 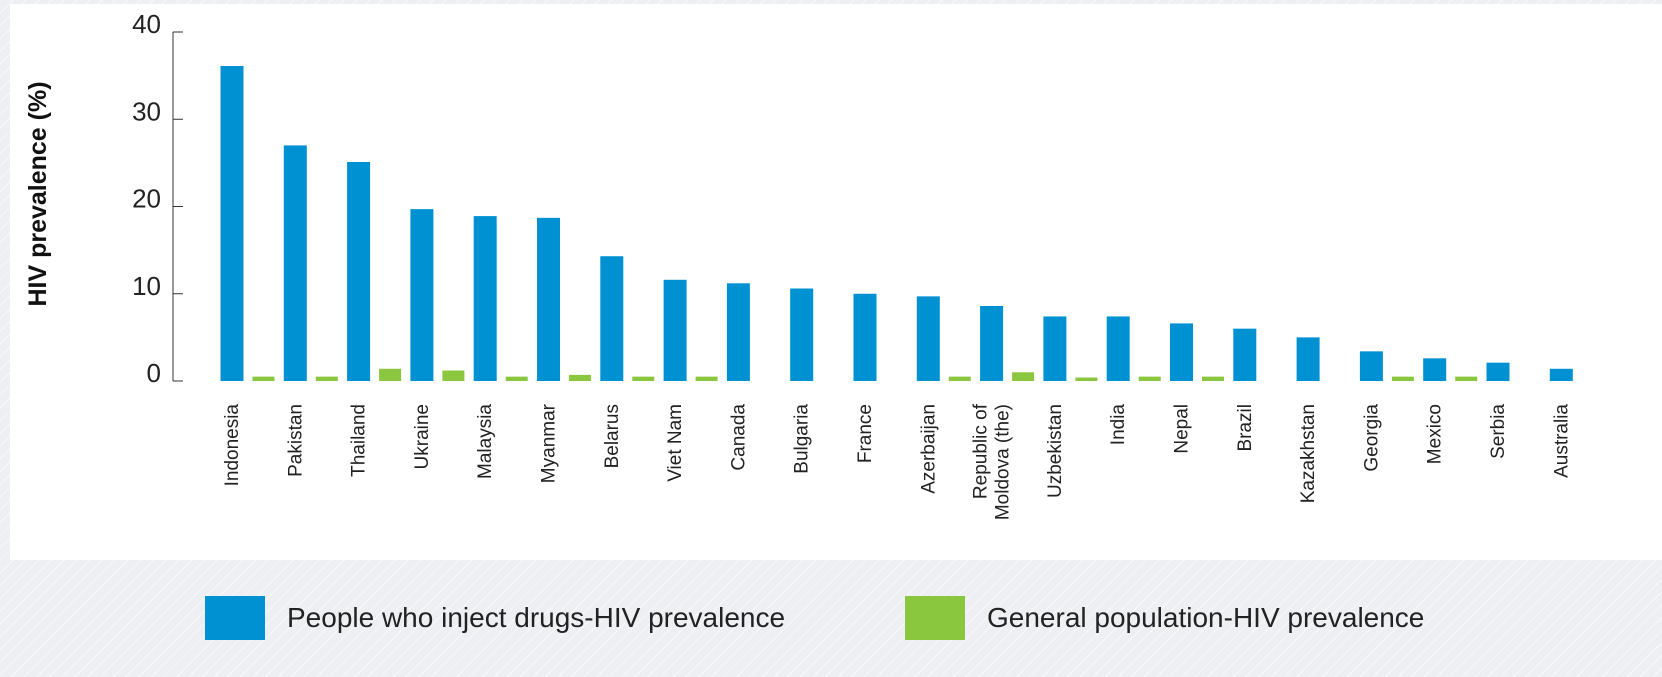 What do you see at coordinates (1371, 438) in the screenshot?
I see `x-tick-label: Georgia` at bounding box center [1371, 438].